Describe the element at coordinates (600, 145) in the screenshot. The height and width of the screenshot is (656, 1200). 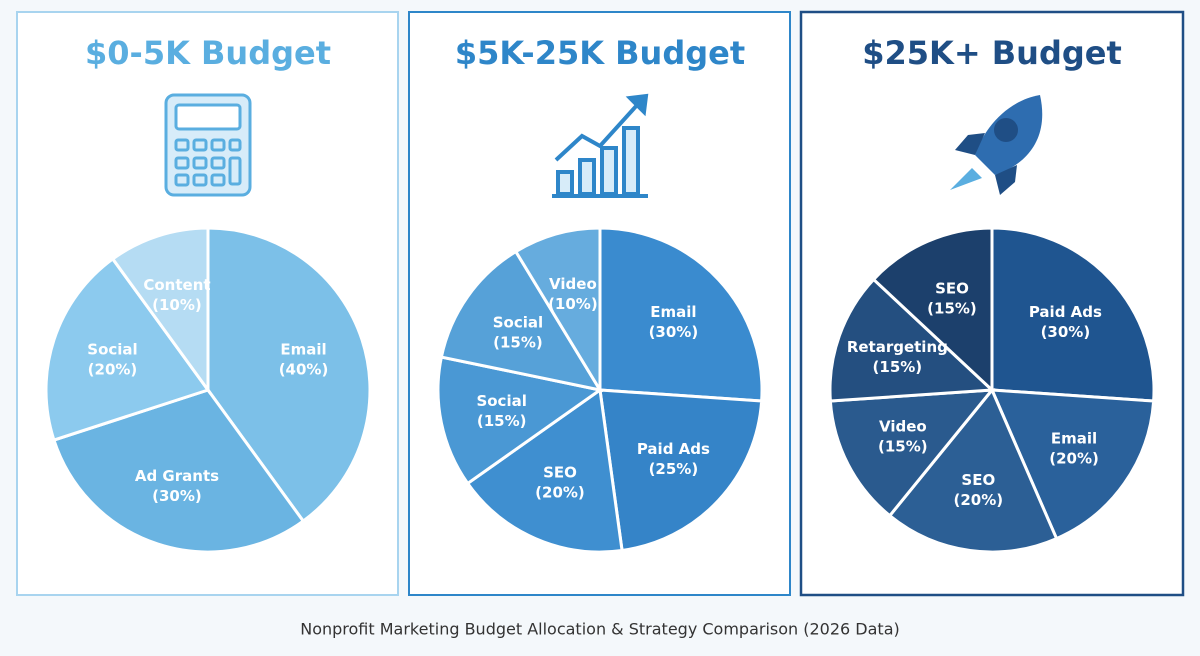
I see `growth-icon` at that location.